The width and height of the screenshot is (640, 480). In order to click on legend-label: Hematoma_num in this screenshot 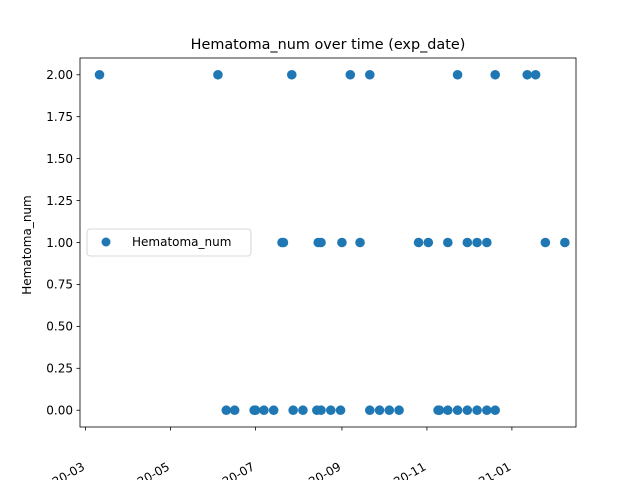, I will do `click(181, 242)`.